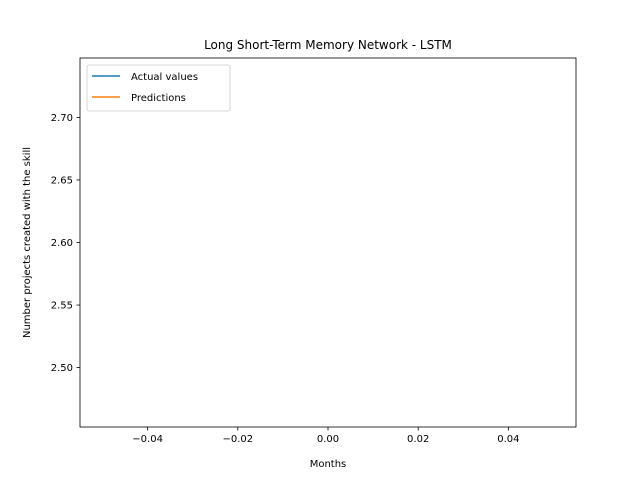  I want to click on x-tick-label: 0.02, so click(418, 439).